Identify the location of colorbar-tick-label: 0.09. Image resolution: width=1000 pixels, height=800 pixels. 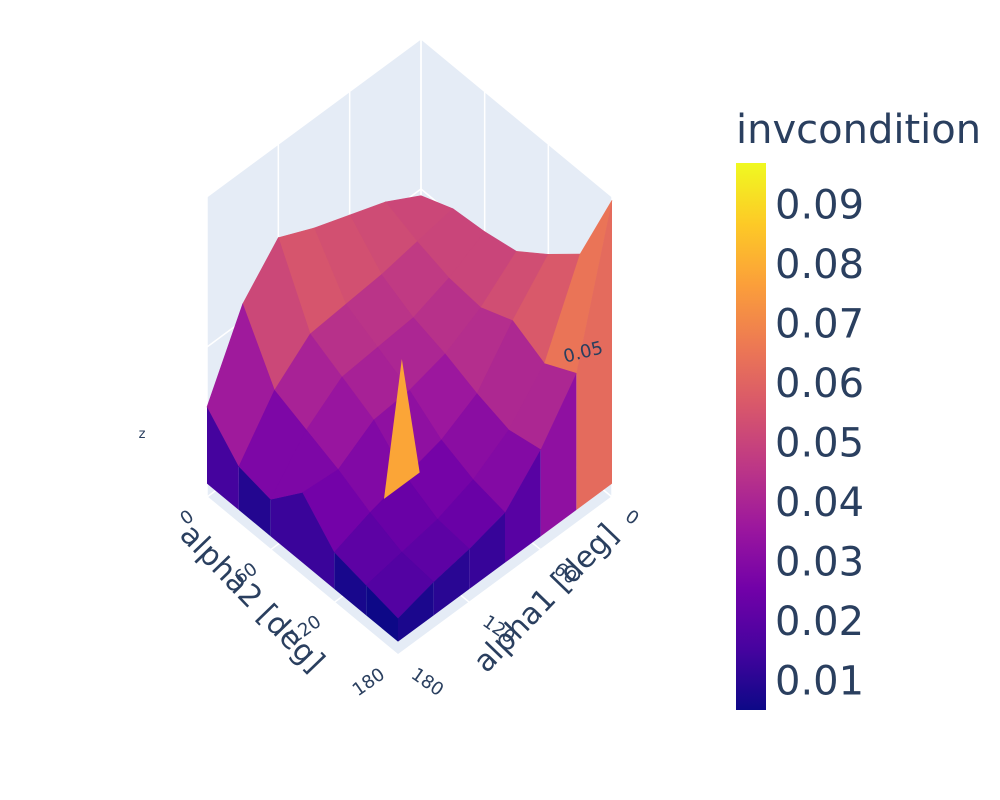
(819, 206).